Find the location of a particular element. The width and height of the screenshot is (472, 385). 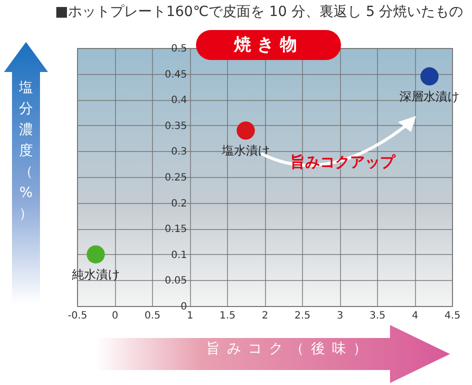

y-tick-label: 0.25 is located at coordinates (175, 178).